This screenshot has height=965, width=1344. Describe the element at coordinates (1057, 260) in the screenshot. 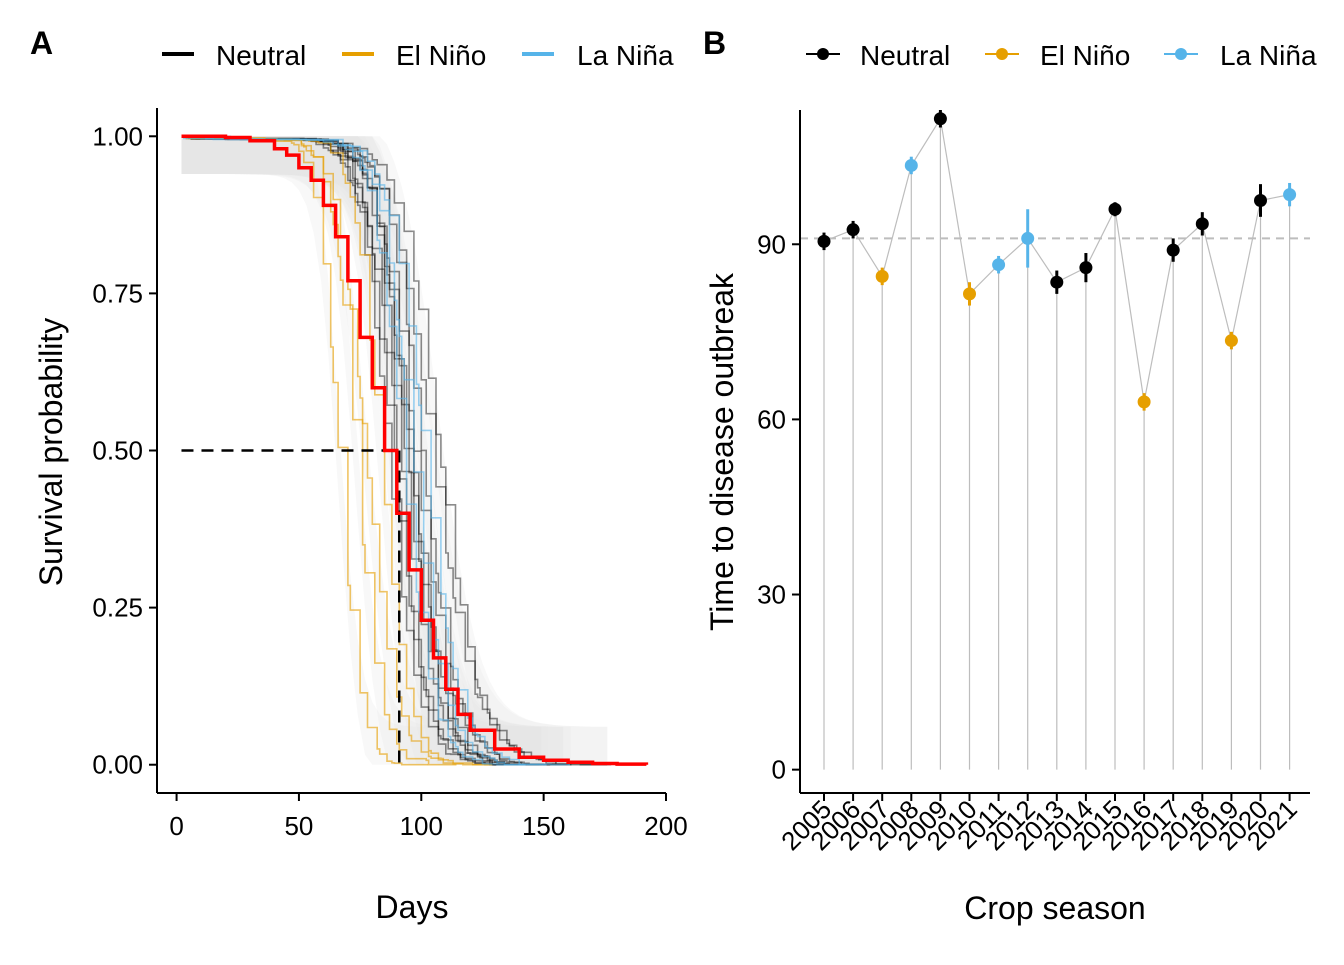

I see `panel-b-points` at that location.